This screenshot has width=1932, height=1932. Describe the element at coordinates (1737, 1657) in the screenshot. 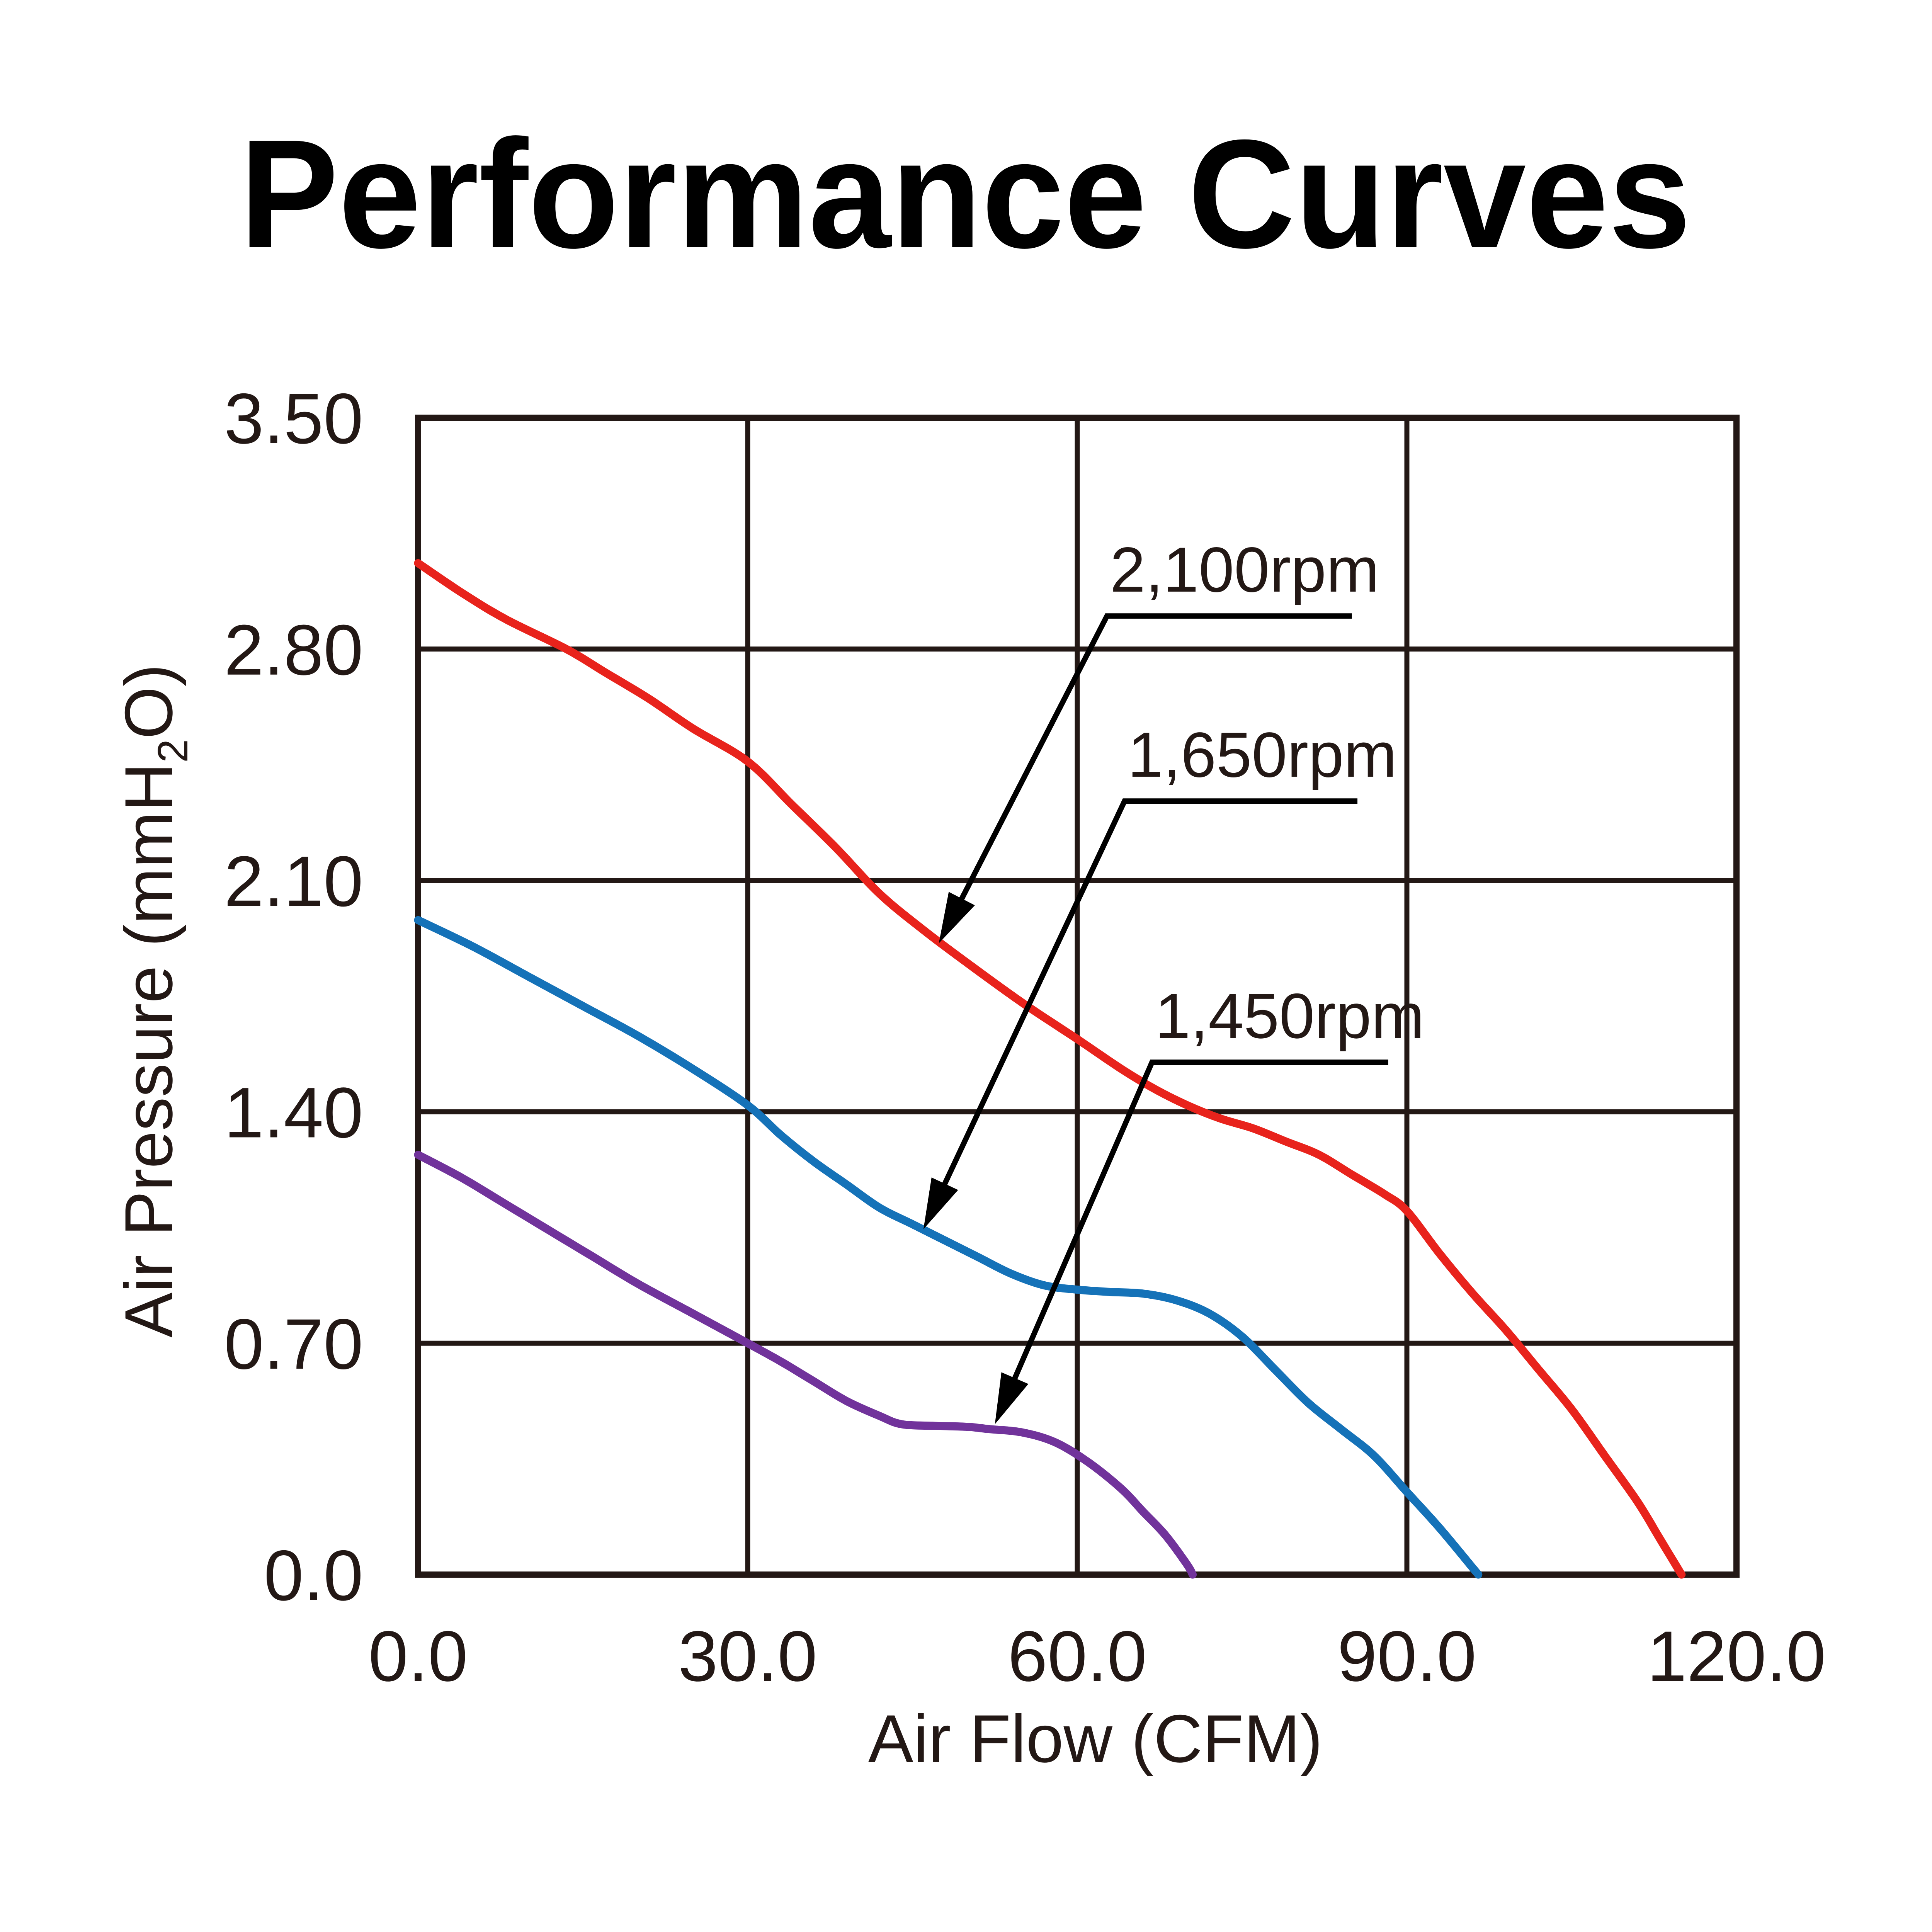

I see `x-tick-label: 120.0` at that location.